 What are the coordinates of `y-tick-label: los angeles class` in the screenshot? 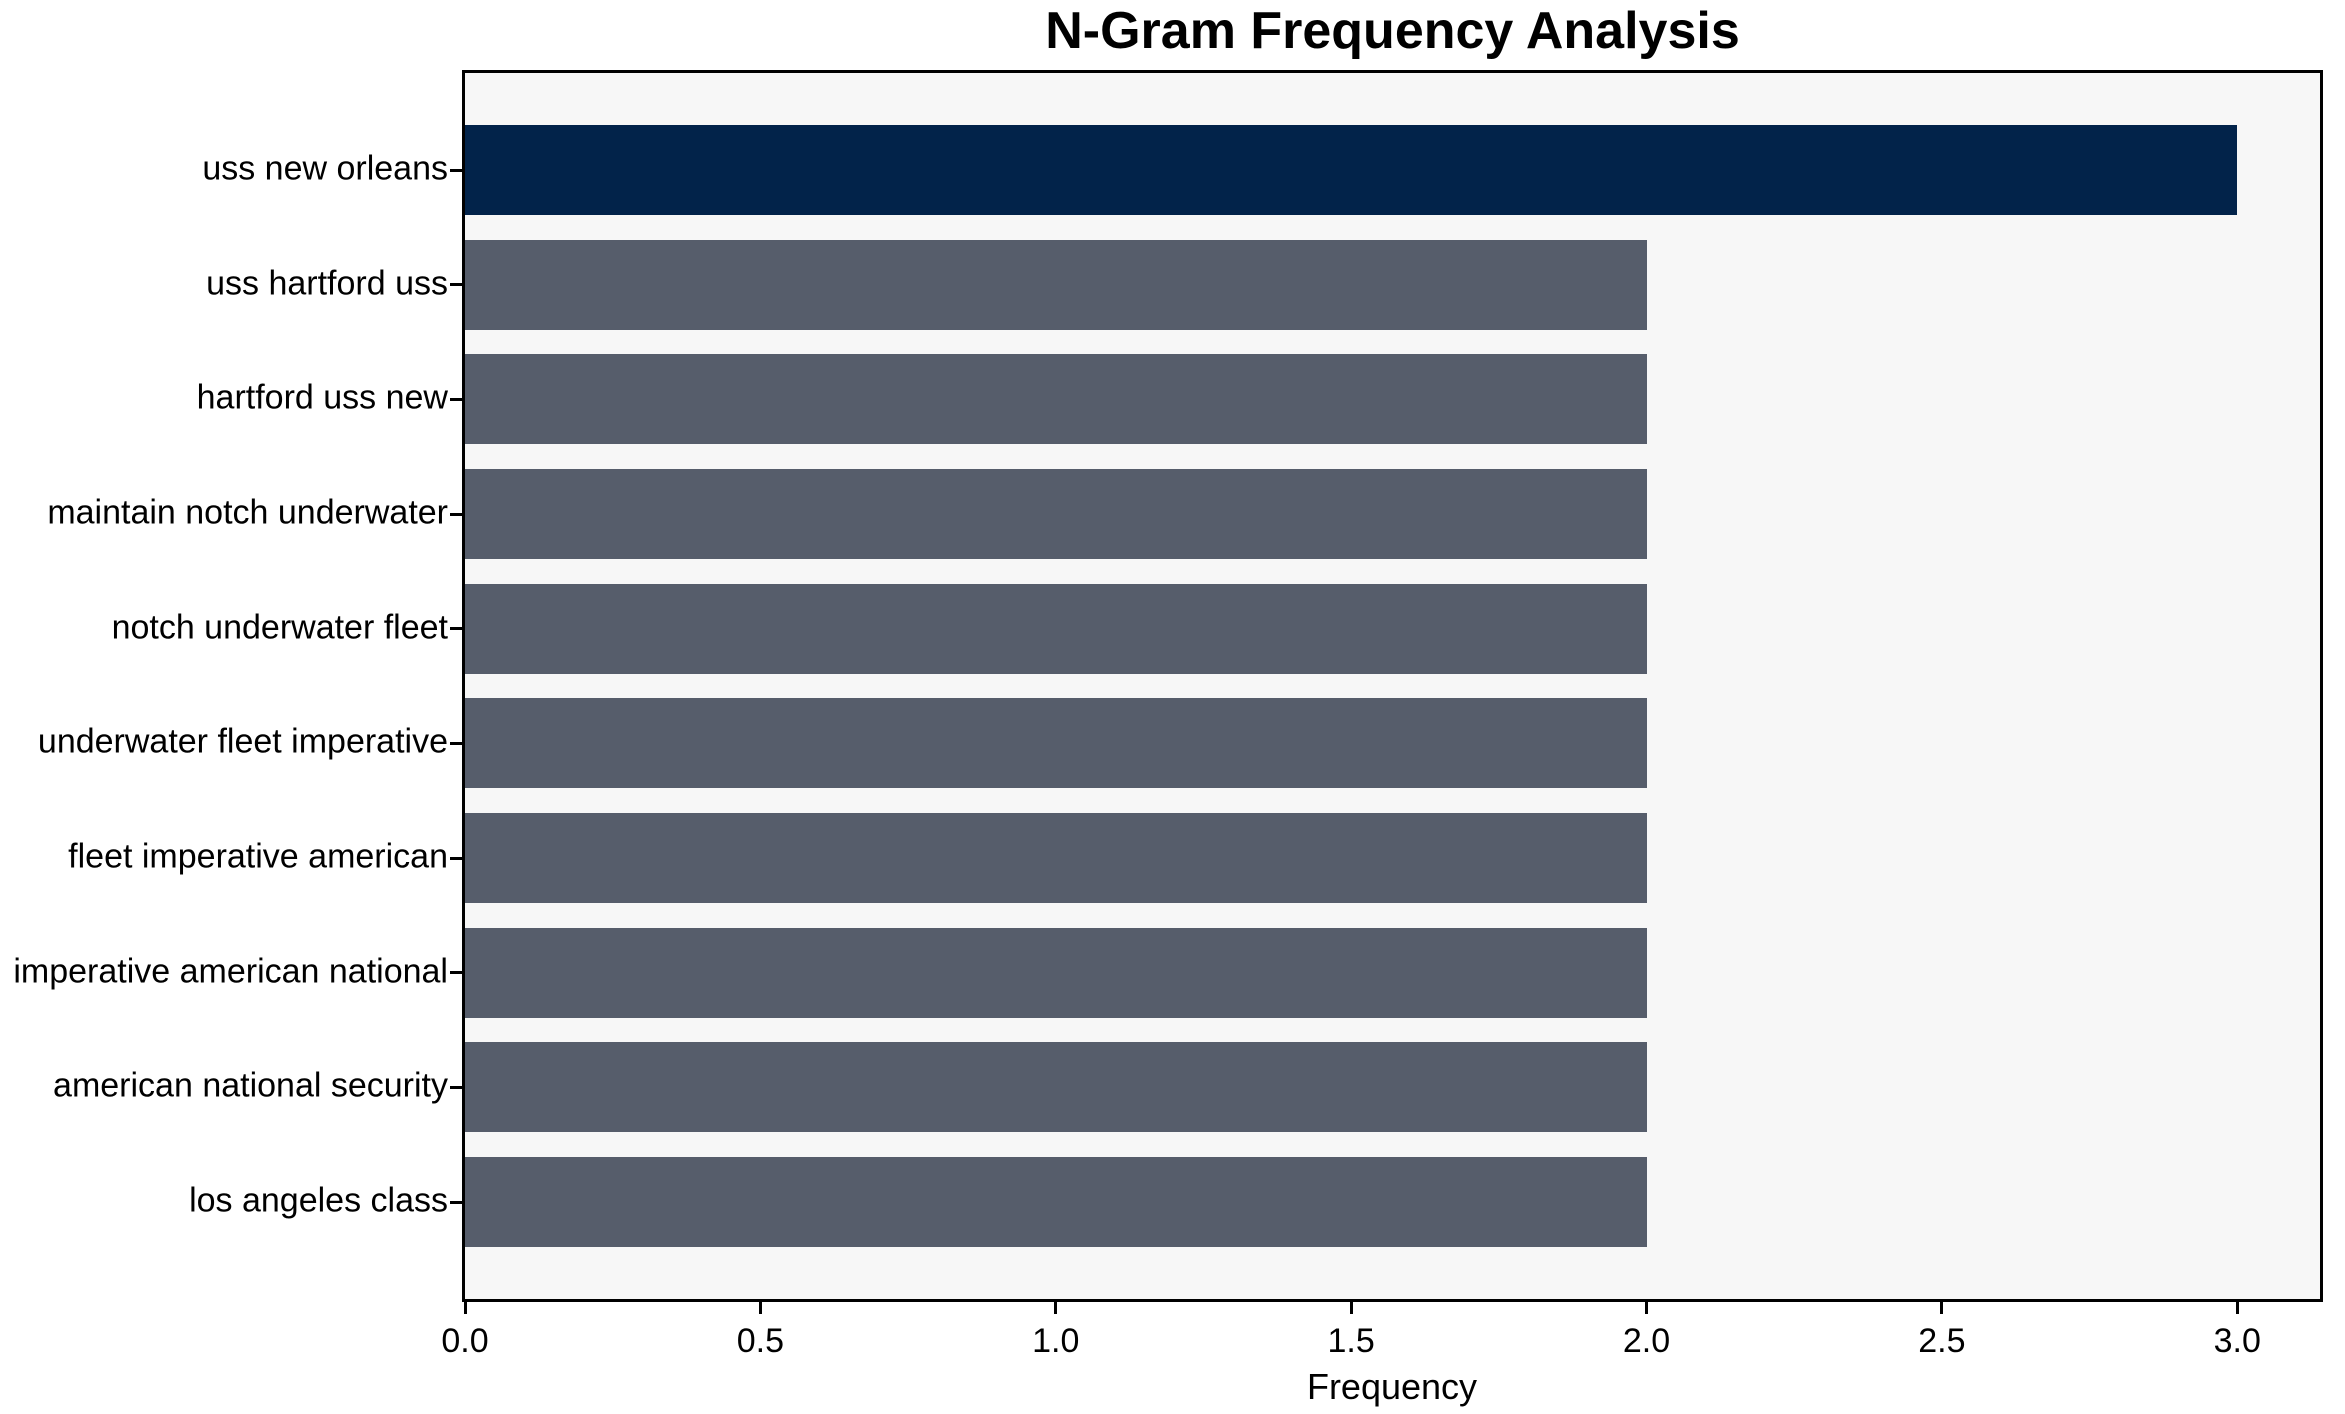 It's located at (318, 1200).